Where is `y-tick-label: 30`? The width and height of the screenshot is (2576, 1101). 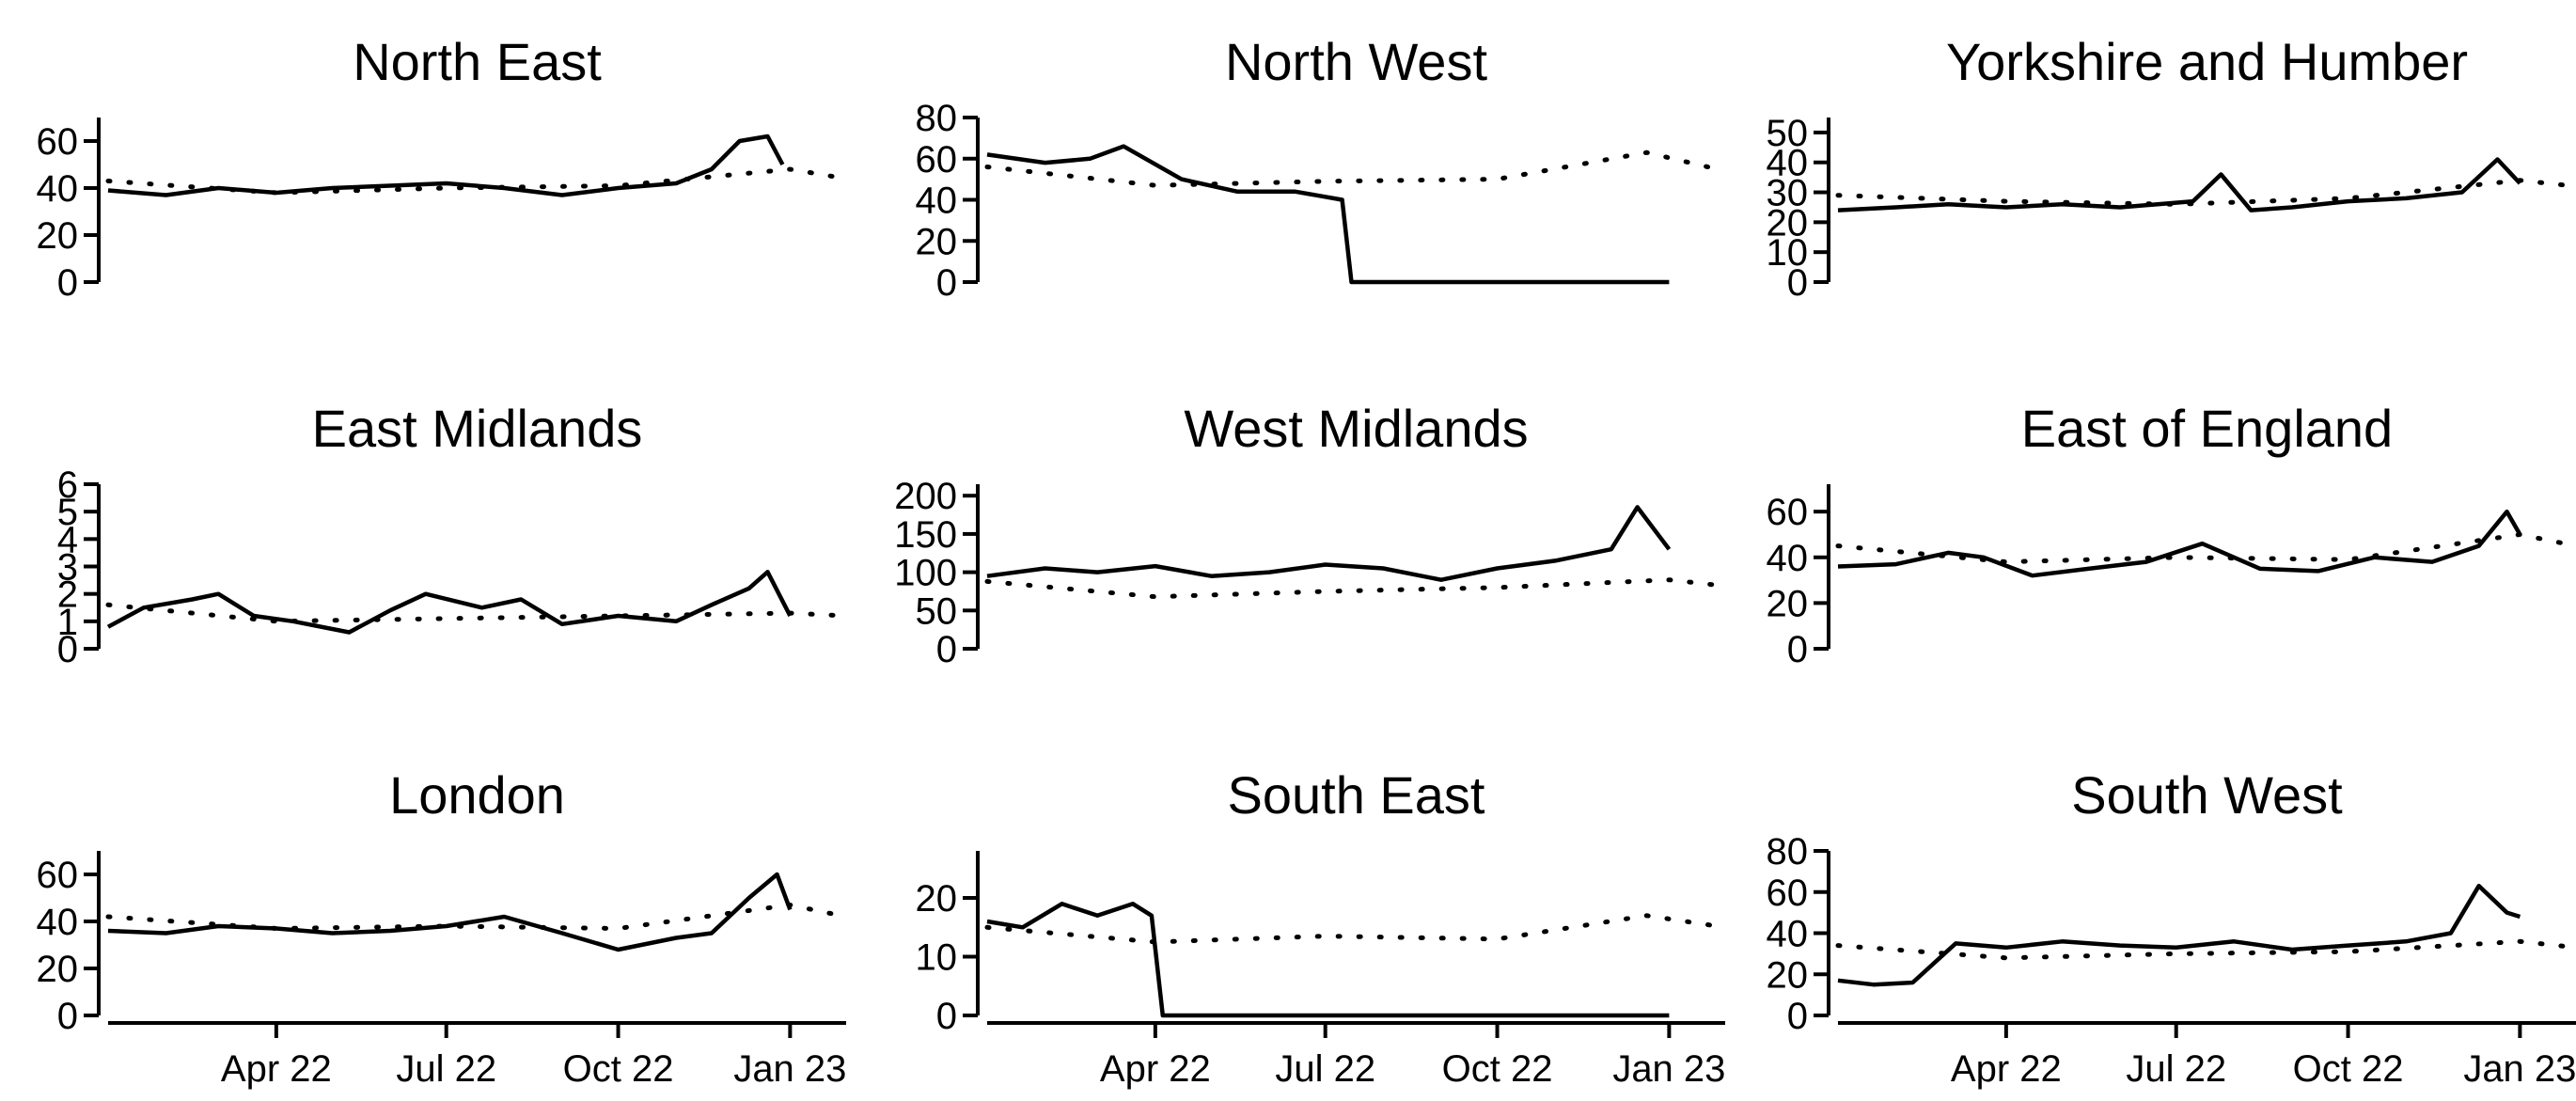 y-tick-label: 30 is located at coordinates (1788, 193).